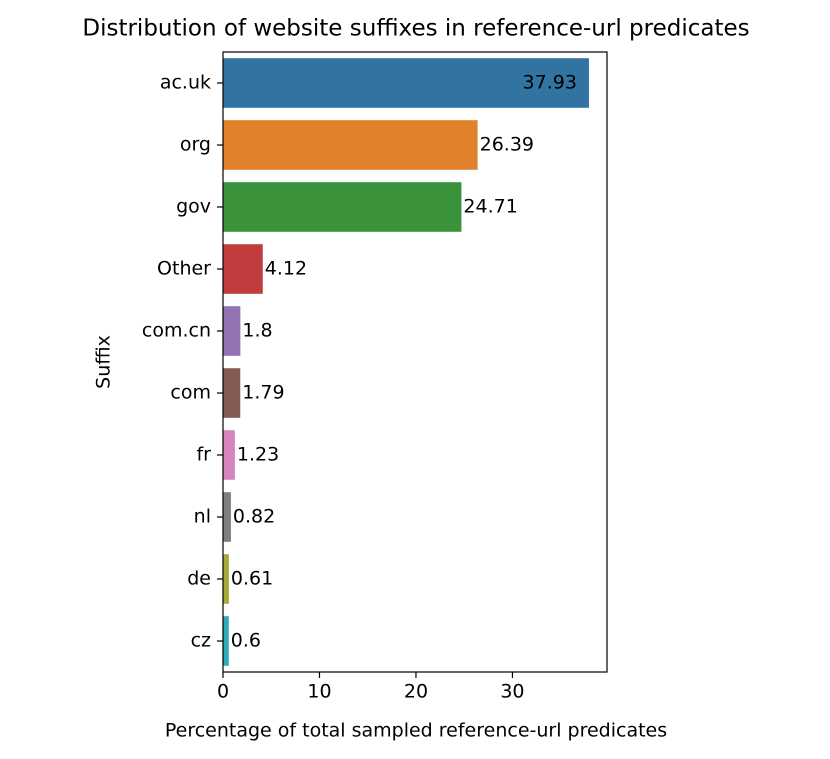 The width and height of the screenshot is (830, 759). What do you see at coordinates (254, 517) in the screenshot?
I see `value-label: 0.82` at bounding box center [254, 517].